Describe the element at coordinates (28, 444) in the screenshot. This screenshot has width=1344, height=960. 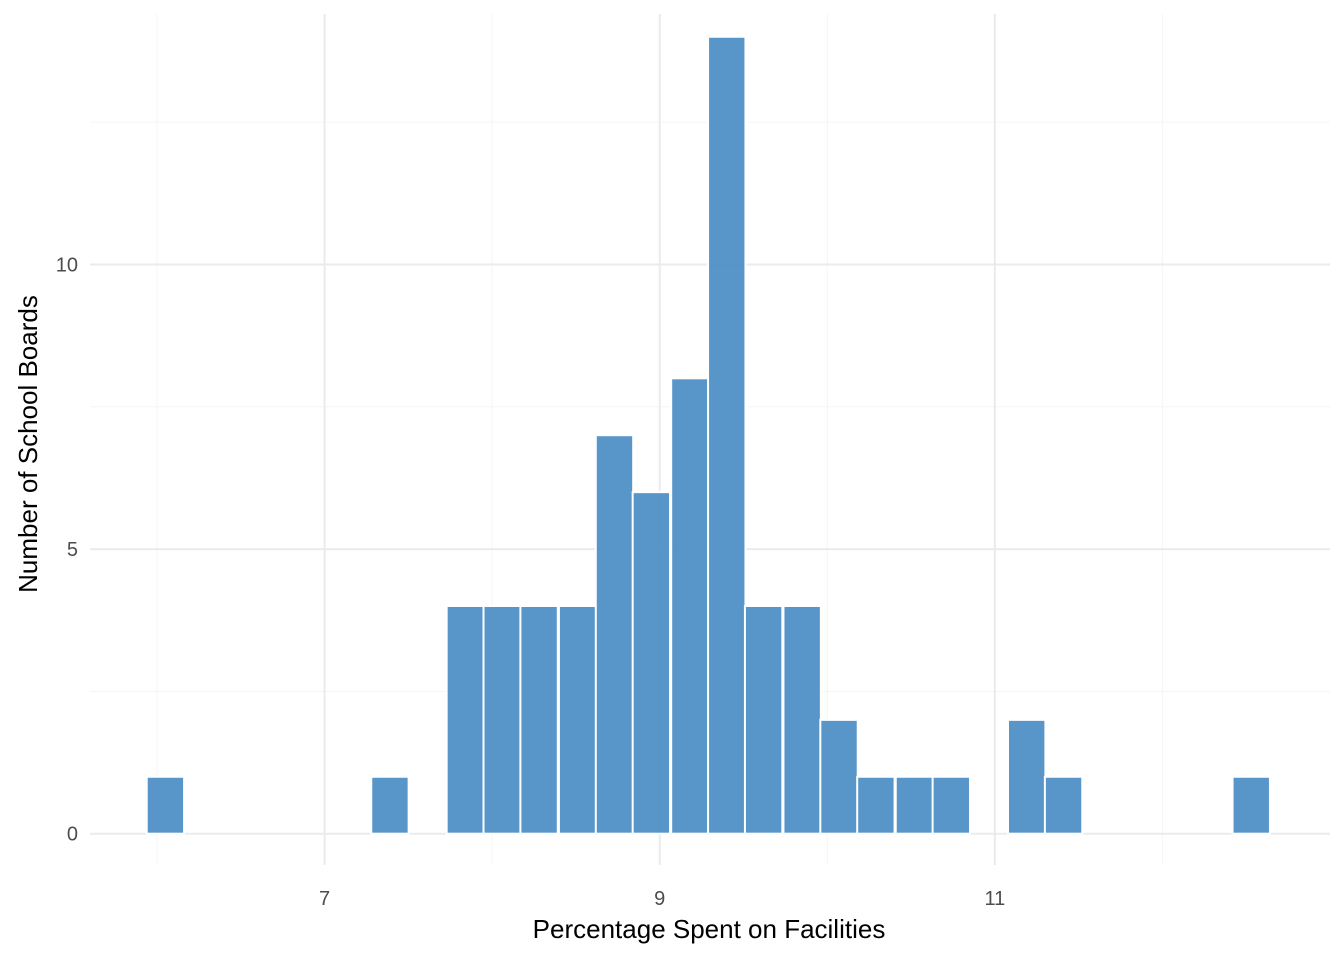
I see `y-axis-title: Number of School Boards` at that location.